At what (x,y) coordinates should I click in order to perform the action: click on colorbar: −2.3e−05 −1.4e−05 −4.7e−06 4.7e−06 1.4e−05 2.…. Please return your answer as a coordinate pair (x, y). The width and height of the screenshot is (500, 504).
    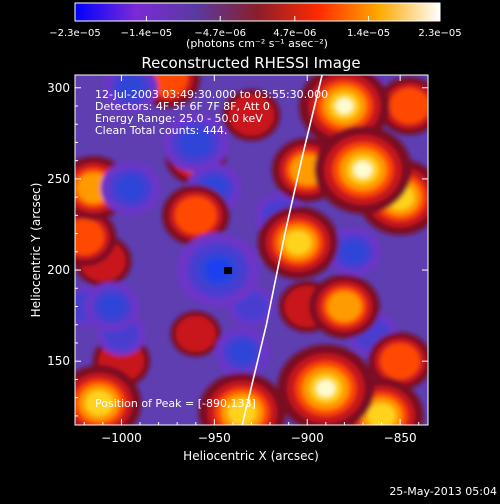
    Looking at the image, I should click on (255, 26).